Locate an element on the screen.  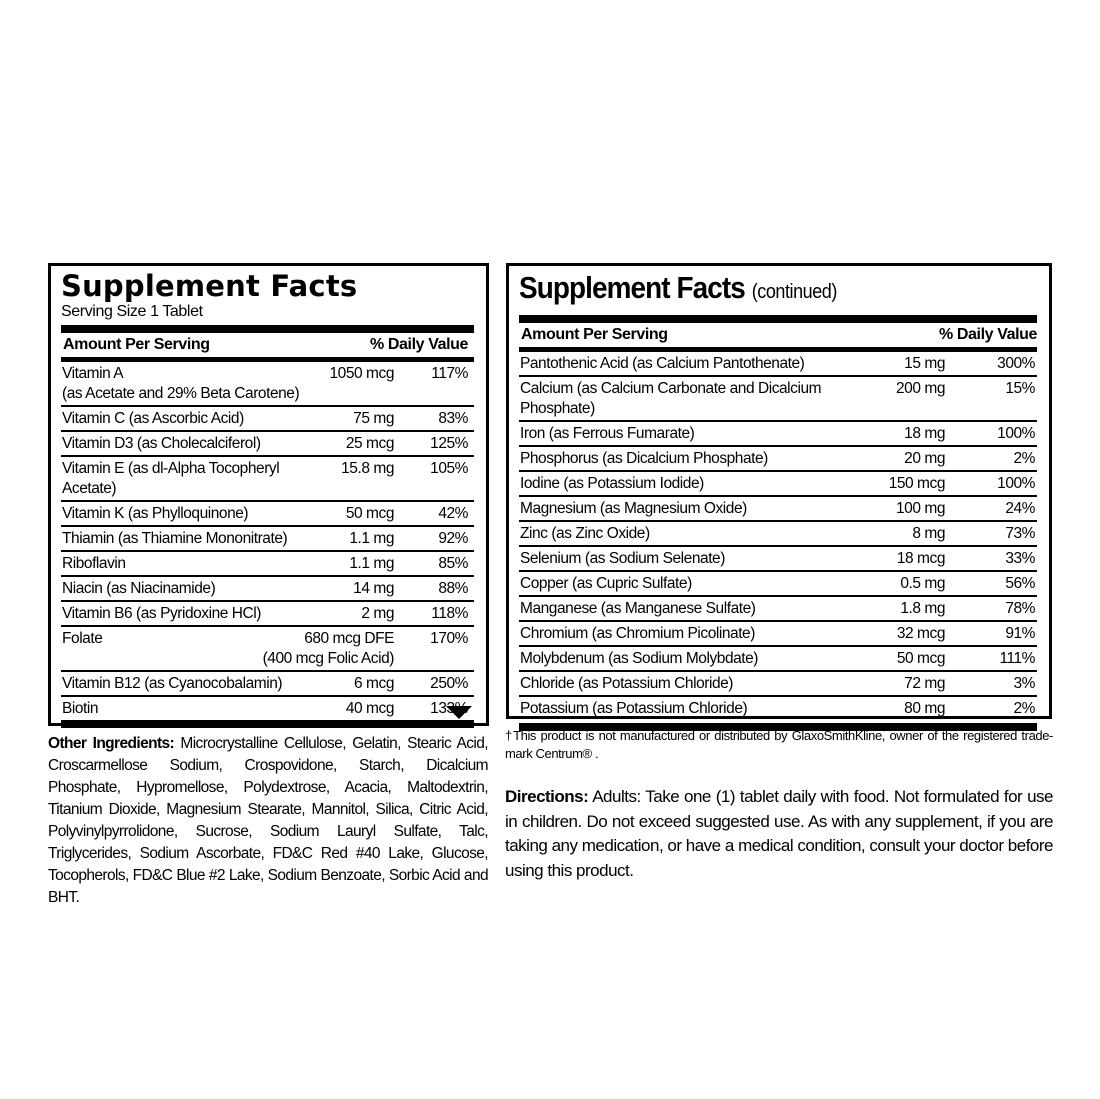
nutrient-name-text: Chloride (as Potassium Chloride) is located at coordinates (627, 683).